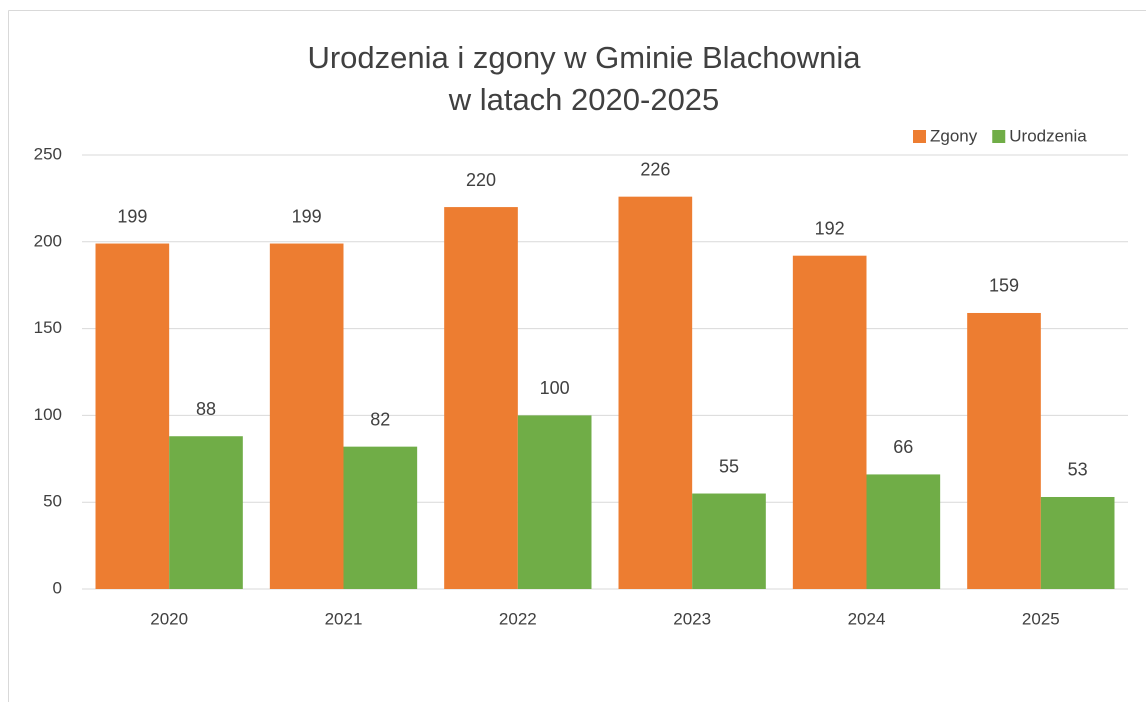 The height and width of the screenshot is (702, 1146). What do you see at coordinates (903, 447) in the screenshot?
I see `data-label: 66` at bounding box center [903, 447].